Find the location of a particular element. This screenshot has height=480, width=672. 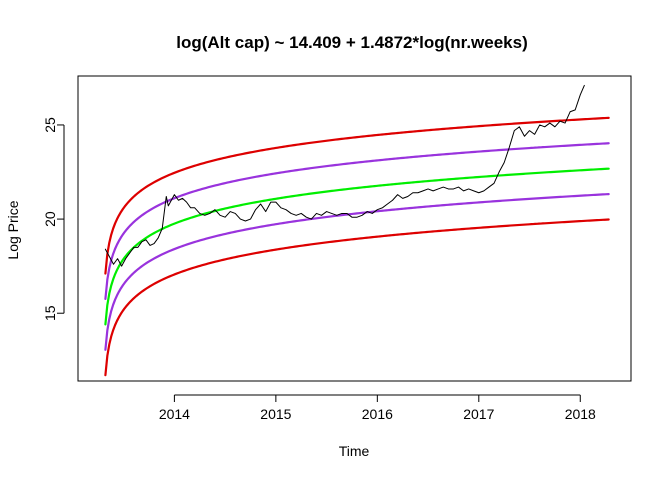

y-axis-label: Log Price is located at coordinates (13, 229).